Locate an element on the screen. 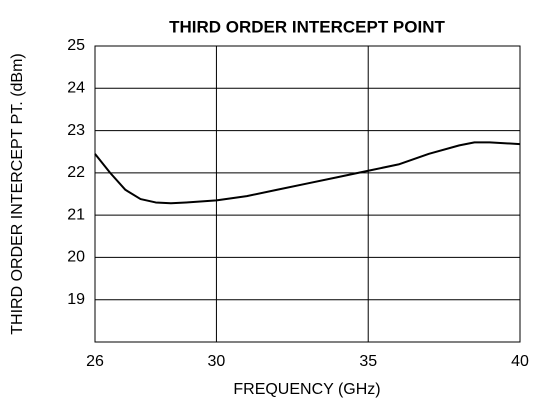  y-tick-label: 20 is located at coordinates (76, 257).